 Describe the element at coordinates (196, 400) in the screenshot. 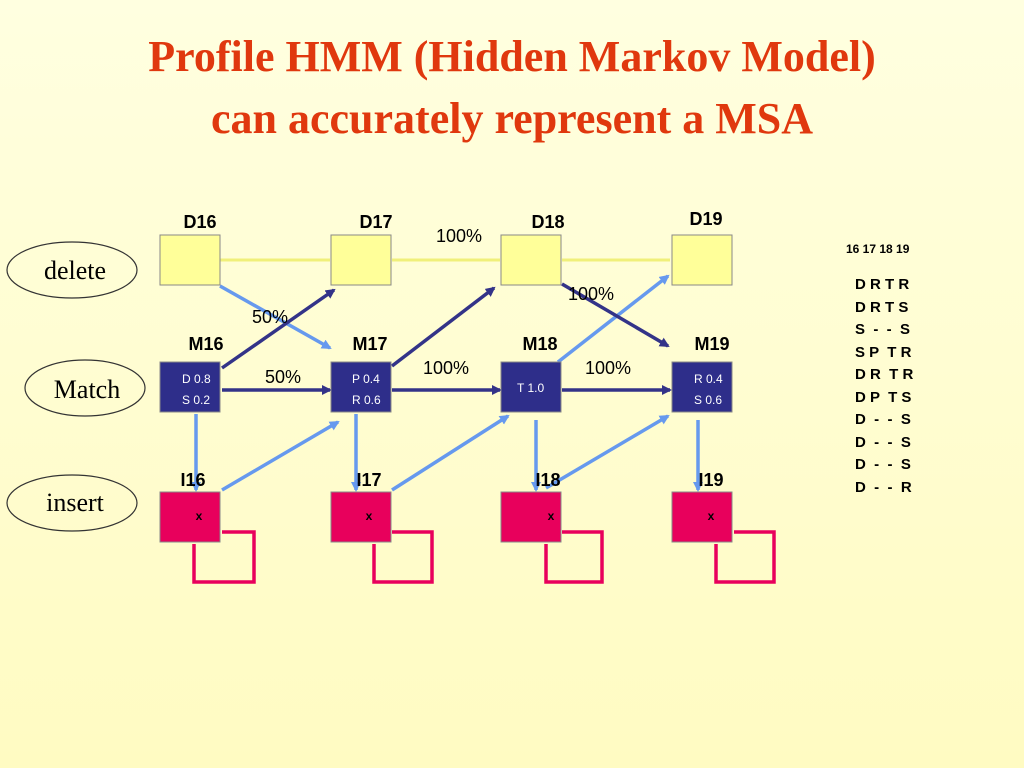

I see `emission-value: S 0.2` at that location.